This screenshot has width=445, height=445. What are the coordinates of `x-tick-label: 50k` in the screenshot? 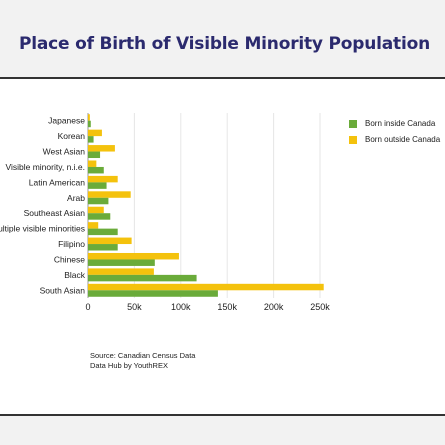 It's located at (134, 307).